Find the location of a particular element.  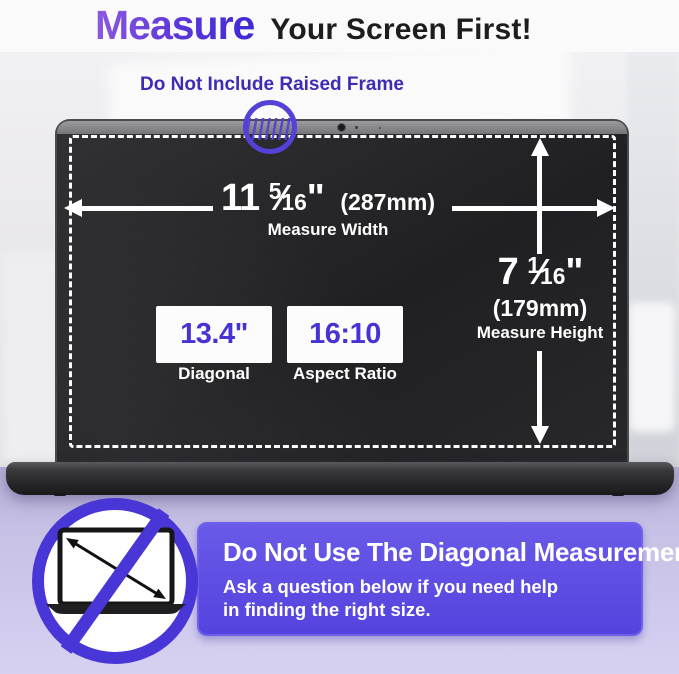

hatch-pattern is located at coordinates (270, 129).